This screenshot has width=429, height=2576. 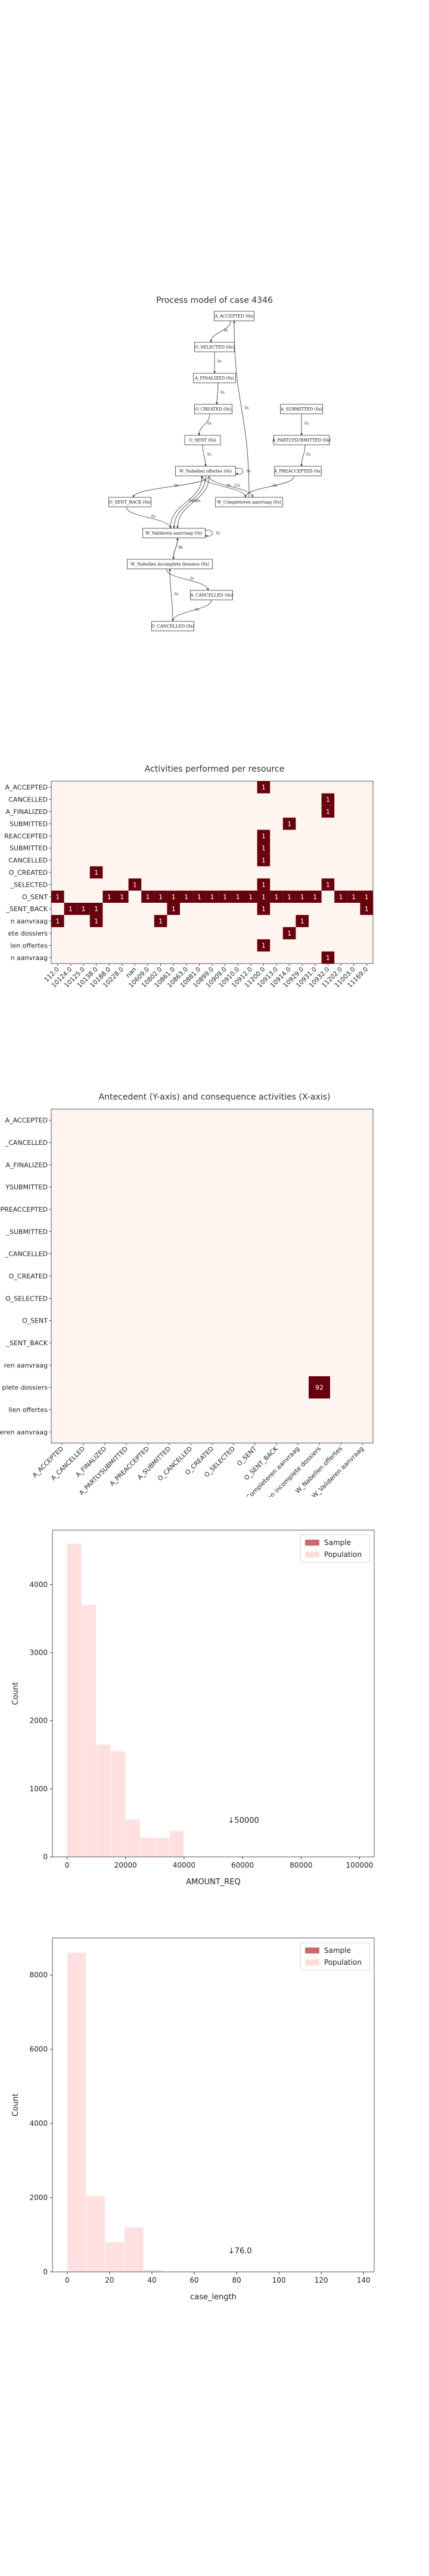 What do you see at coordinates (360, 1865) in the screenshot?
I see `x-tick-label: 100000` at bounding box center [360, 1865].